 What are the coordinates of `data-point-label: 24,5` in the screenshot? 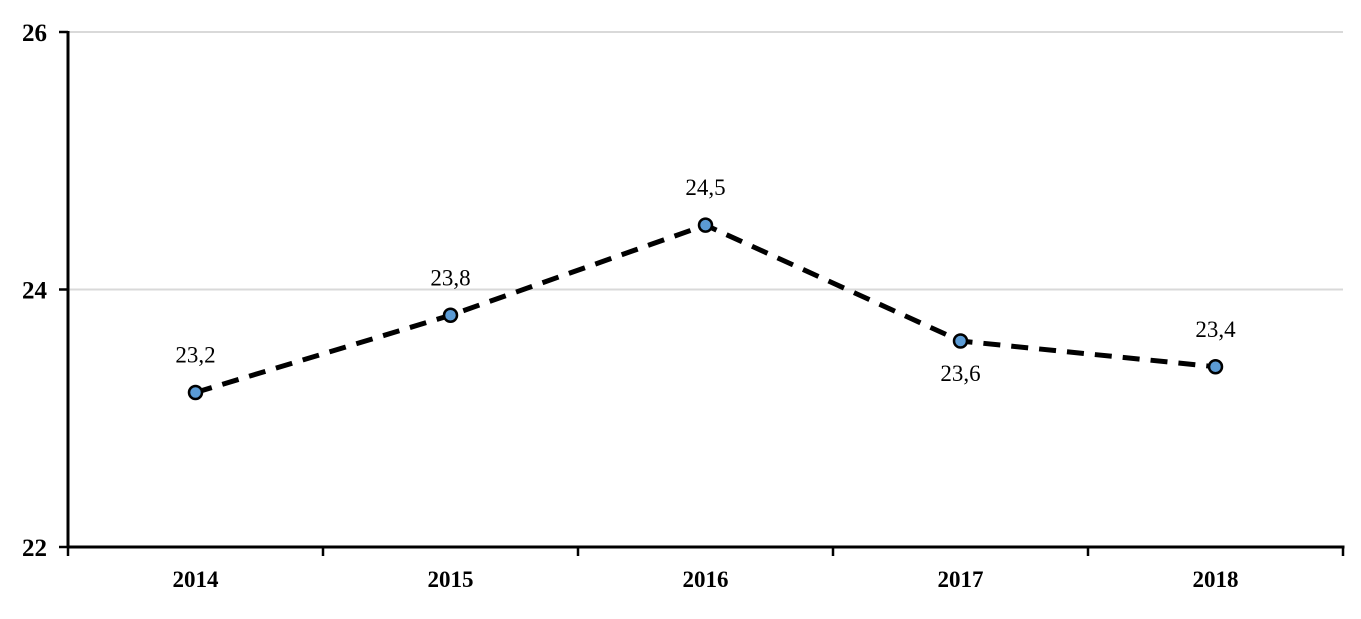 It's located at (705, 187).